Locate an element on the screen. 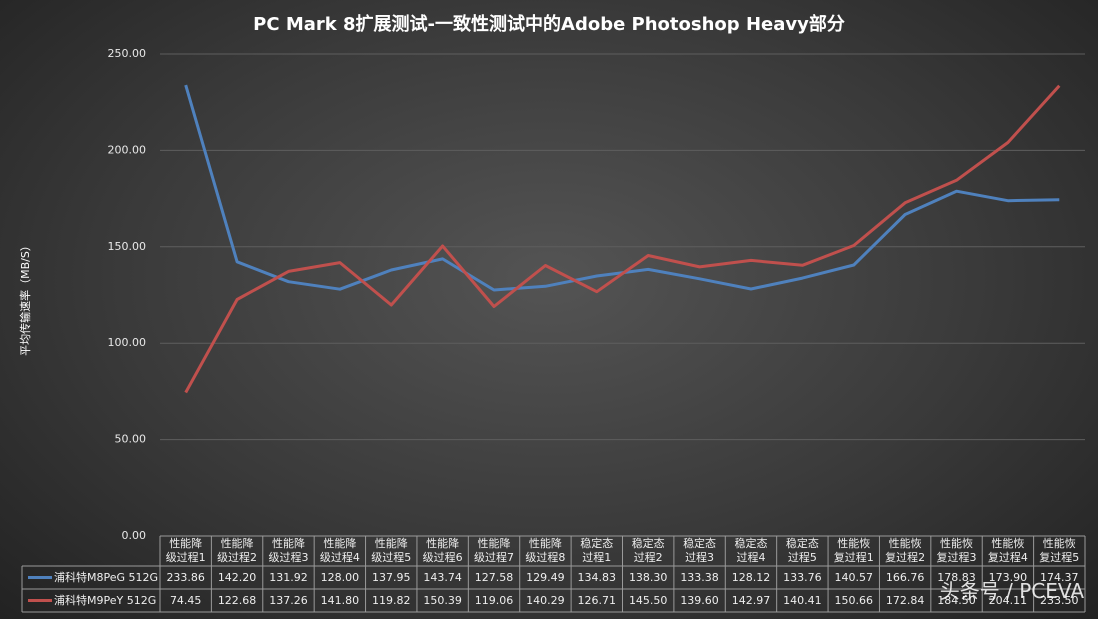 This screenshot has width=1098, height=619. value-label: 129.49 is located at coordinates (545, 577).